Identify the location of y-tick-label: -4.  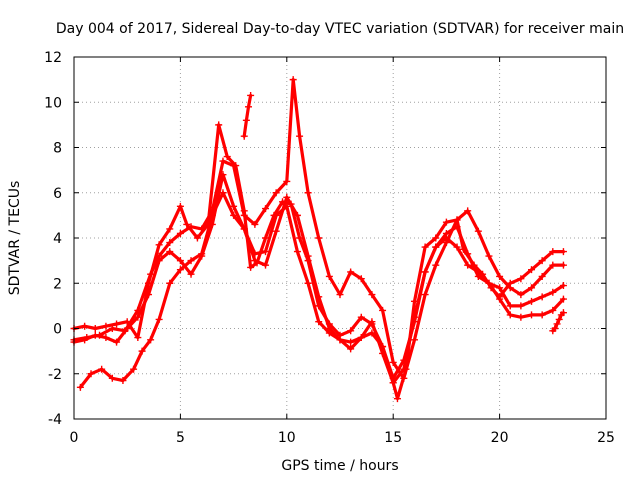
(55, 420).